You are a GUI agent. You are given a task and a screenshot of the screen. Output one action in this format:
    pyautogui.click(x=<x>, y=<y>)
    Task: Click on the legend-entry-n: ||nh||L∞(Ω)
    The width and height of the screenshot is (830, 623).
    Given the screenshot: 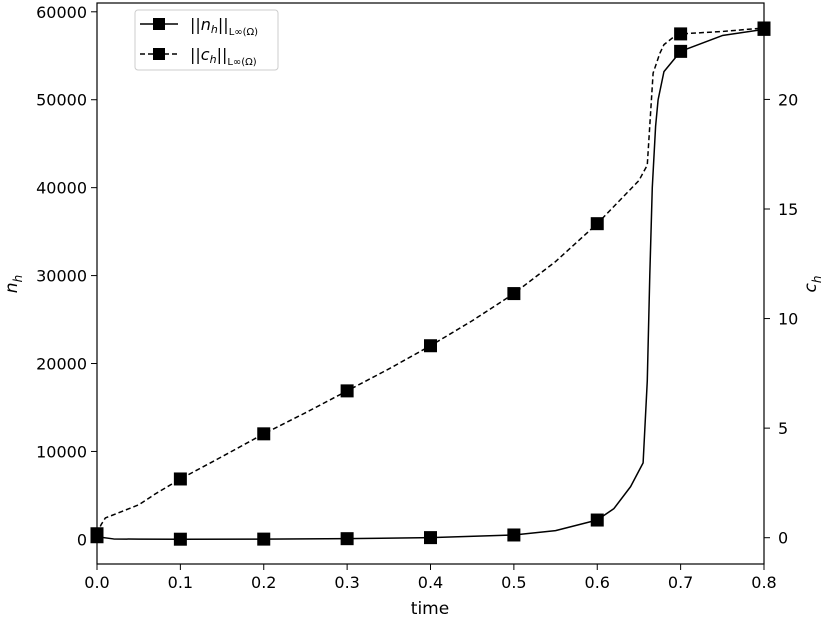 What is the action you would take?
    pyautogui.click(x=199, y=26)
    